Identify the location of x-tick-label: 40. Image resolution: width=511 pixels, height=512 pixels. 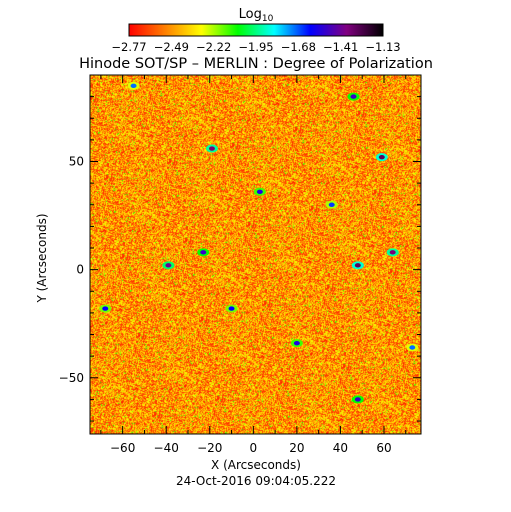
(340, 448).